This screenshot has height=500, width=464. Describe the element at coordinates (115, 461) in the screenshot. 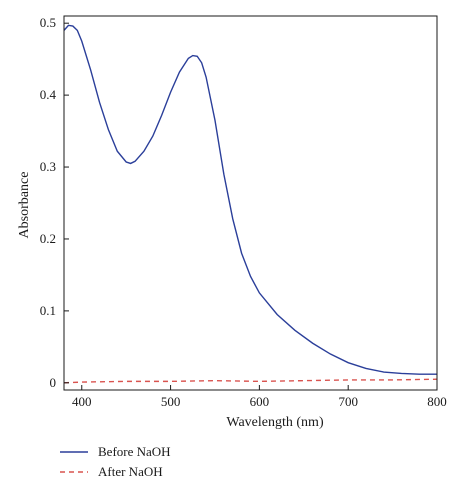

I see `legend: Before NaOH After NaOH` at that location.